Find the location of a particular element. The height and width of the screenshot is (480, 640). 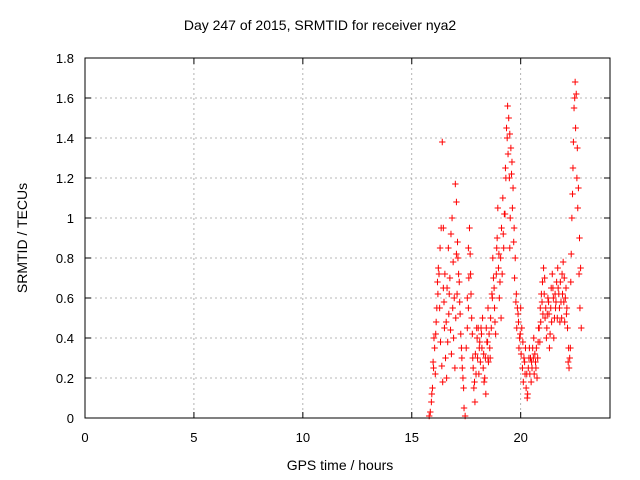

y-tick-label: 1.4 is located at coordinates (65, 138).